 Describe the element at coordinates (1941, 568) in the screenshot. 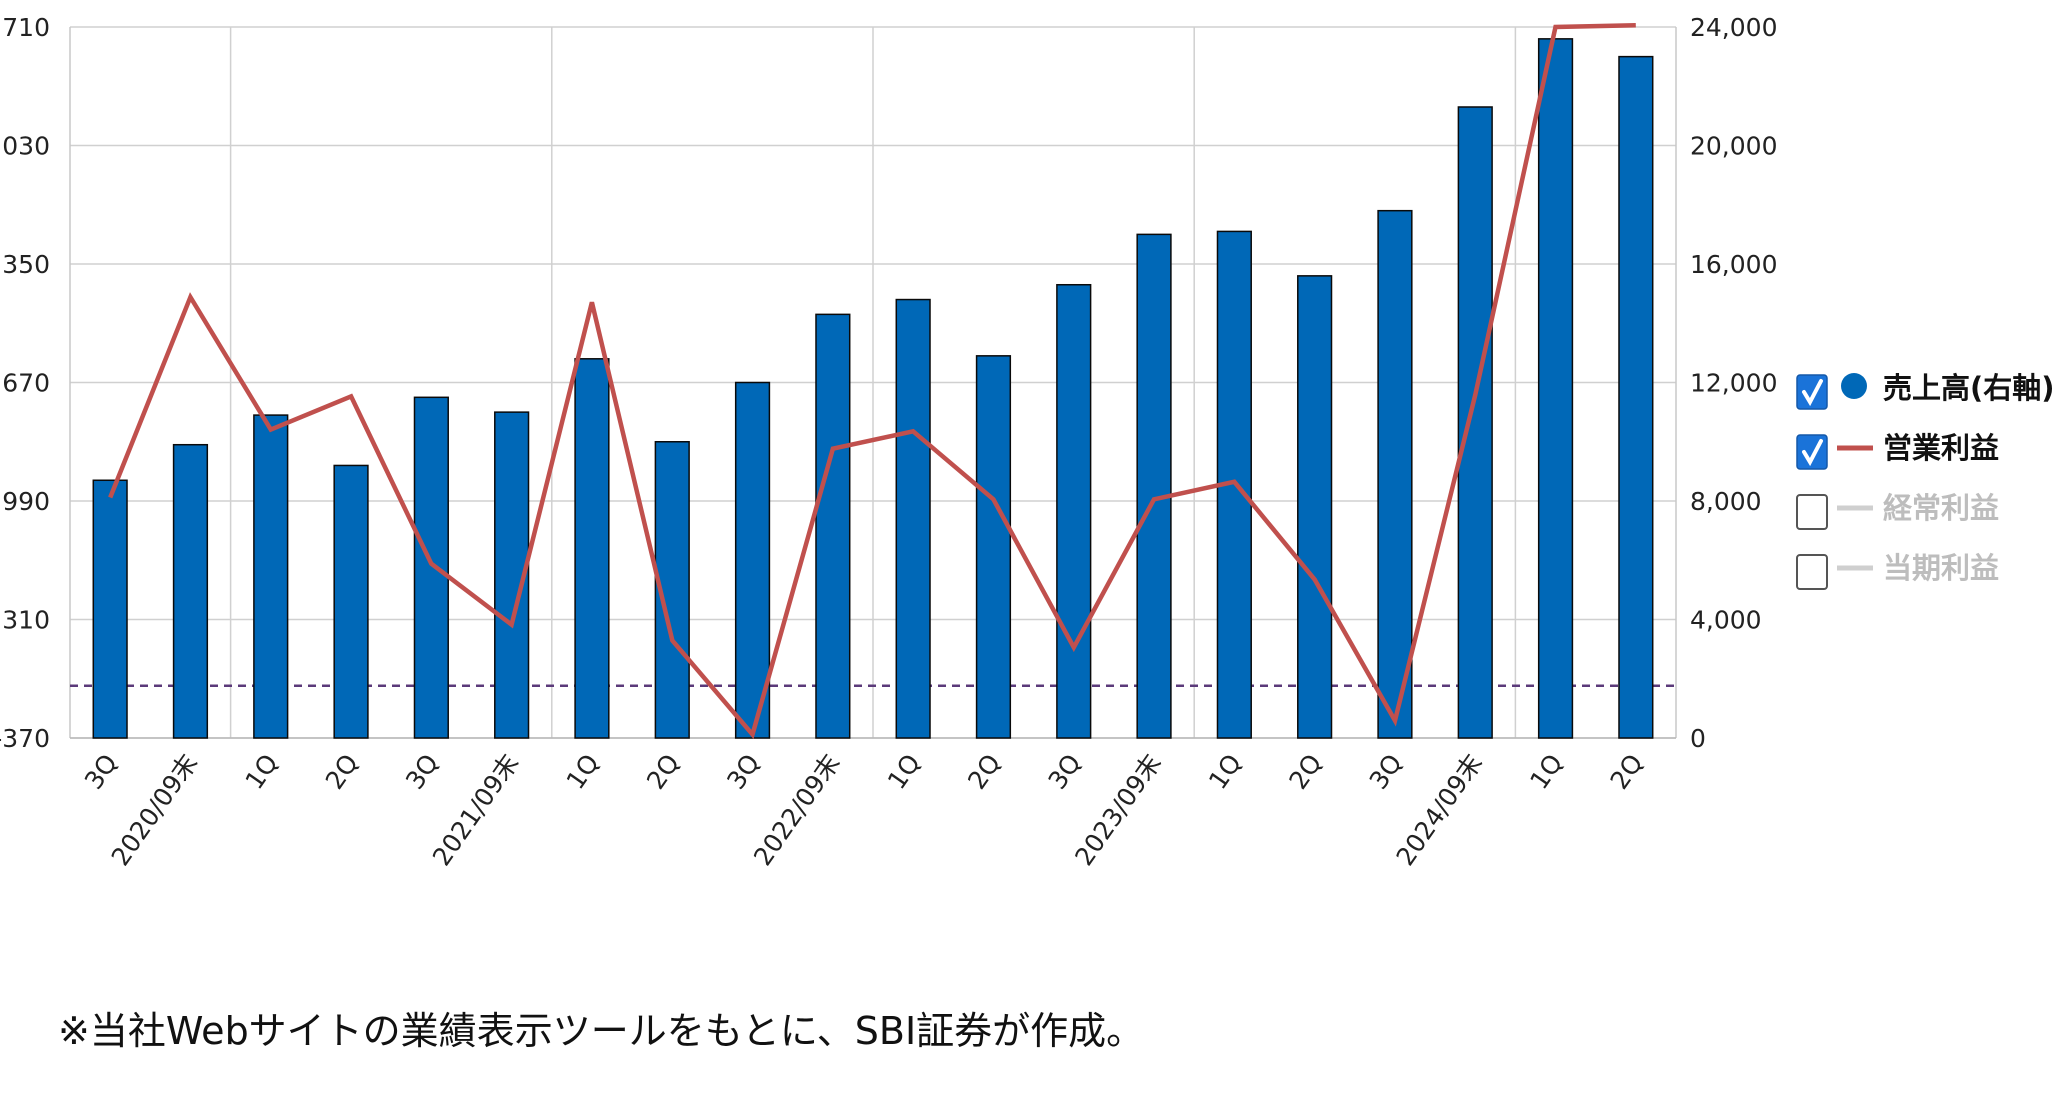

I see `legend-label: 当期利益` at that location.